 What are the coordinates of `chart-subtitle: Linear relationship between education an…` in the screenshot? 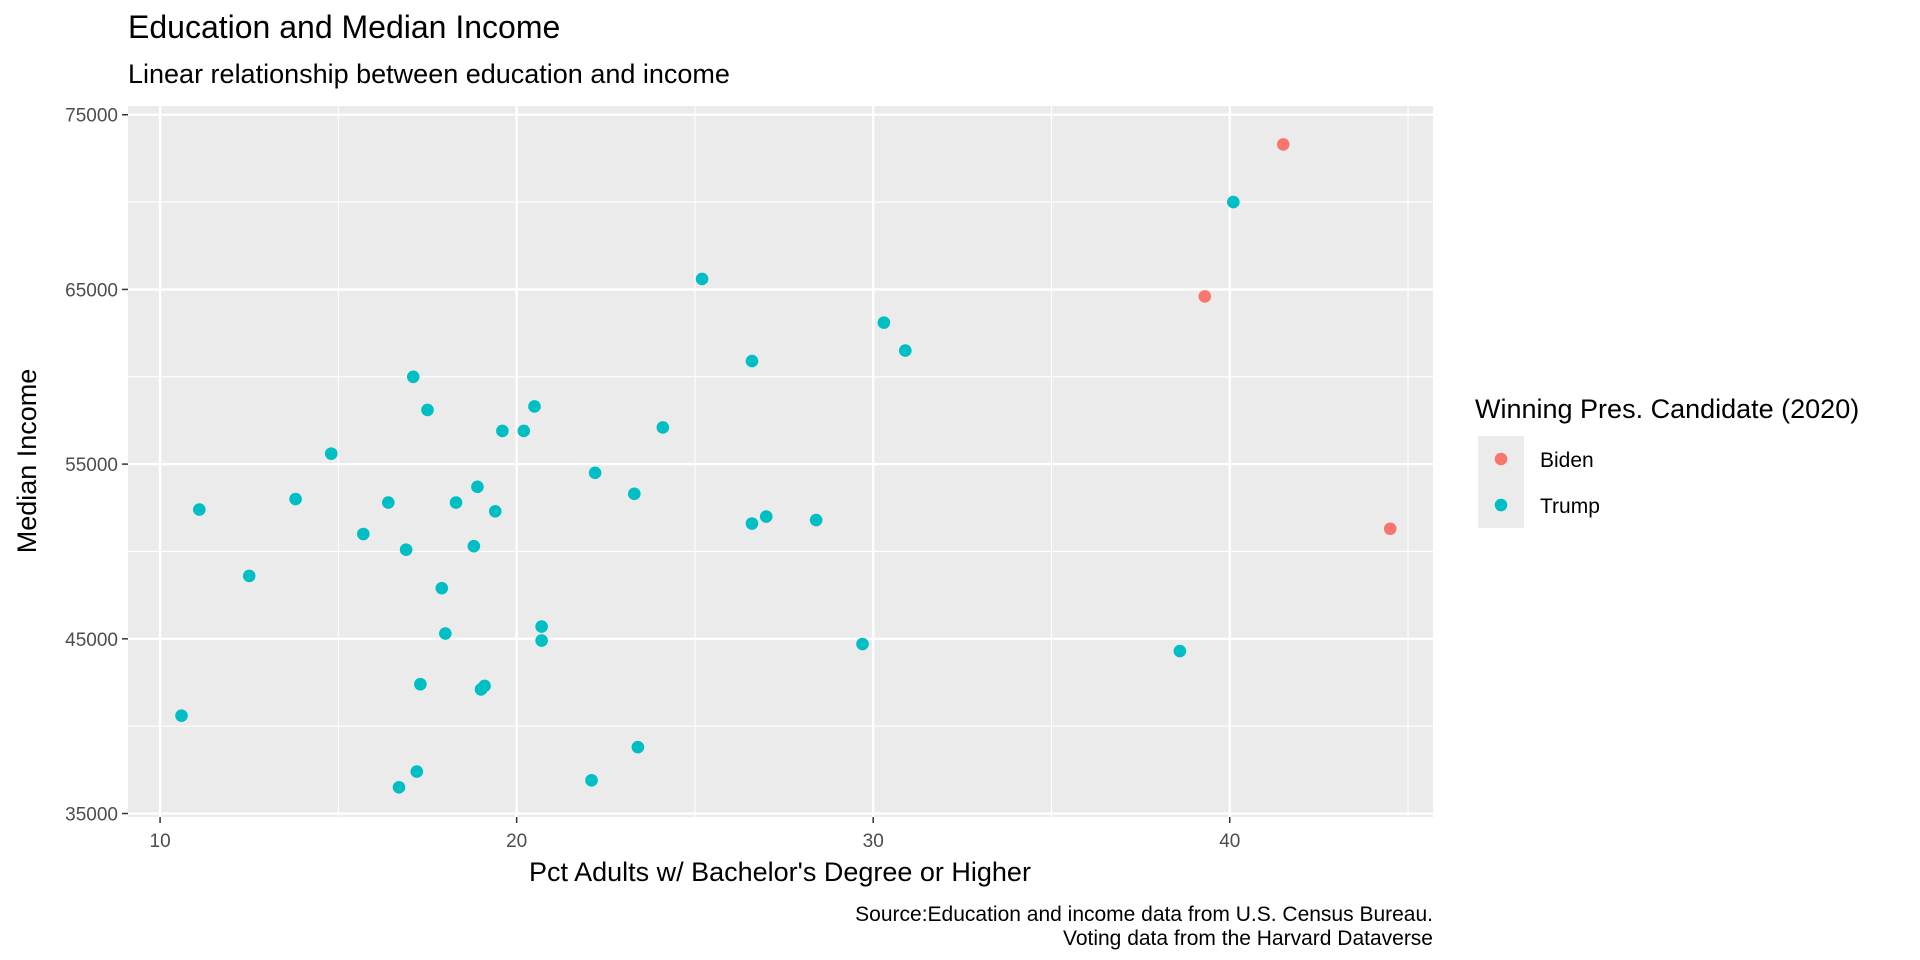 It's located at (429, 74).